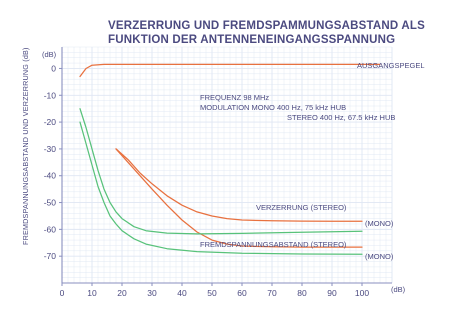  Describe the element at coordinates (182, 293) in the screenshot. I see `x-tick-label: 40` at that location.